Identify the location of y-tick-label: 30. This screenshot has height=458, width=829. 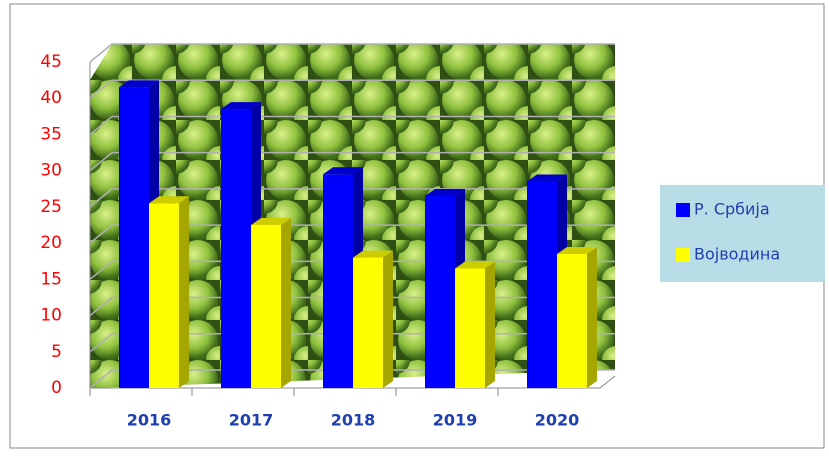
(51, 171).